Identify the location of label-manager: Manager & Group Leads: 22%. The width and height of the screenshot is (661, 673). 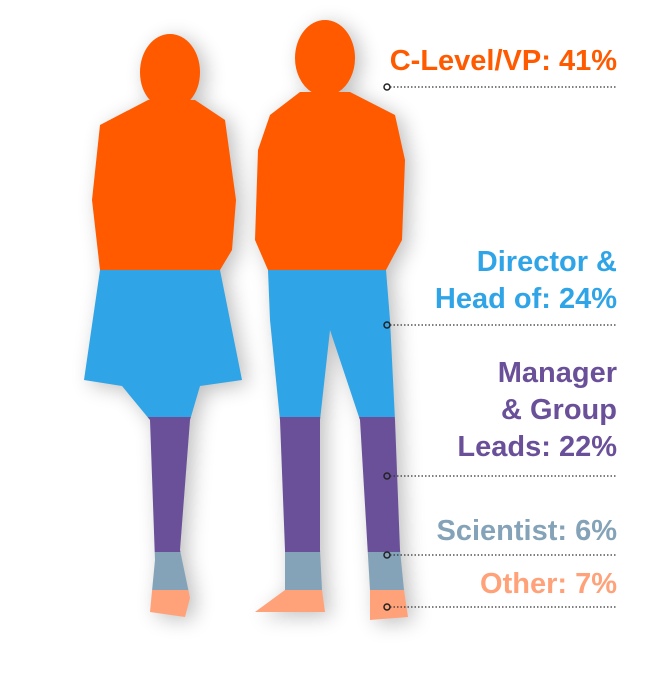
(537, 410).